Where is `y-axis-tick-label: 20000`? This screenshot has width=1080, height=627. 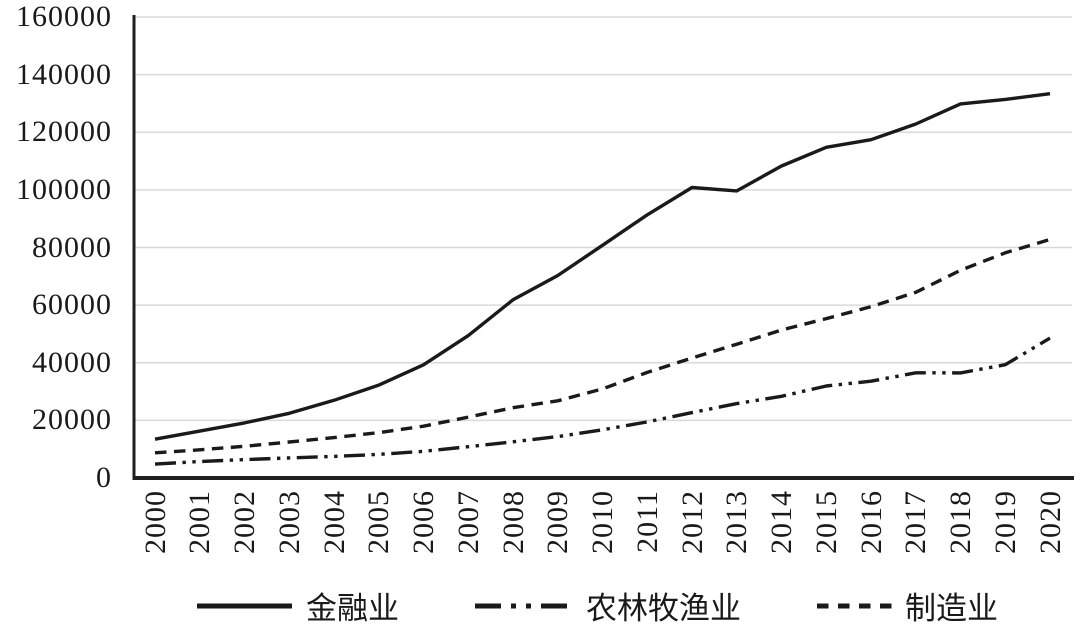
y-axis-tick-label: 20000 is located at coordinates (72, 420).